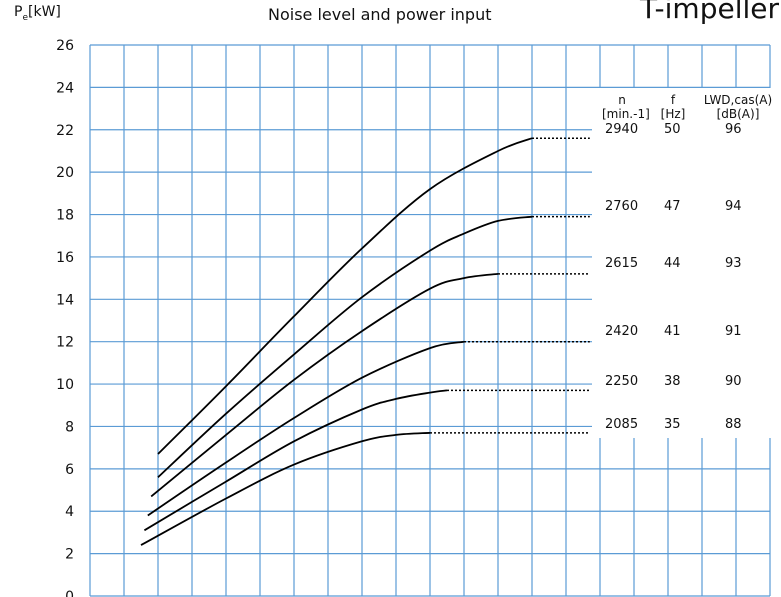 Image resolution: width=781 pixels, height=597 pixels. What do you see at coordinates (672, 424) in the screenshot?
I see `table-cell-f: 35` at bounding box center [672, 424].